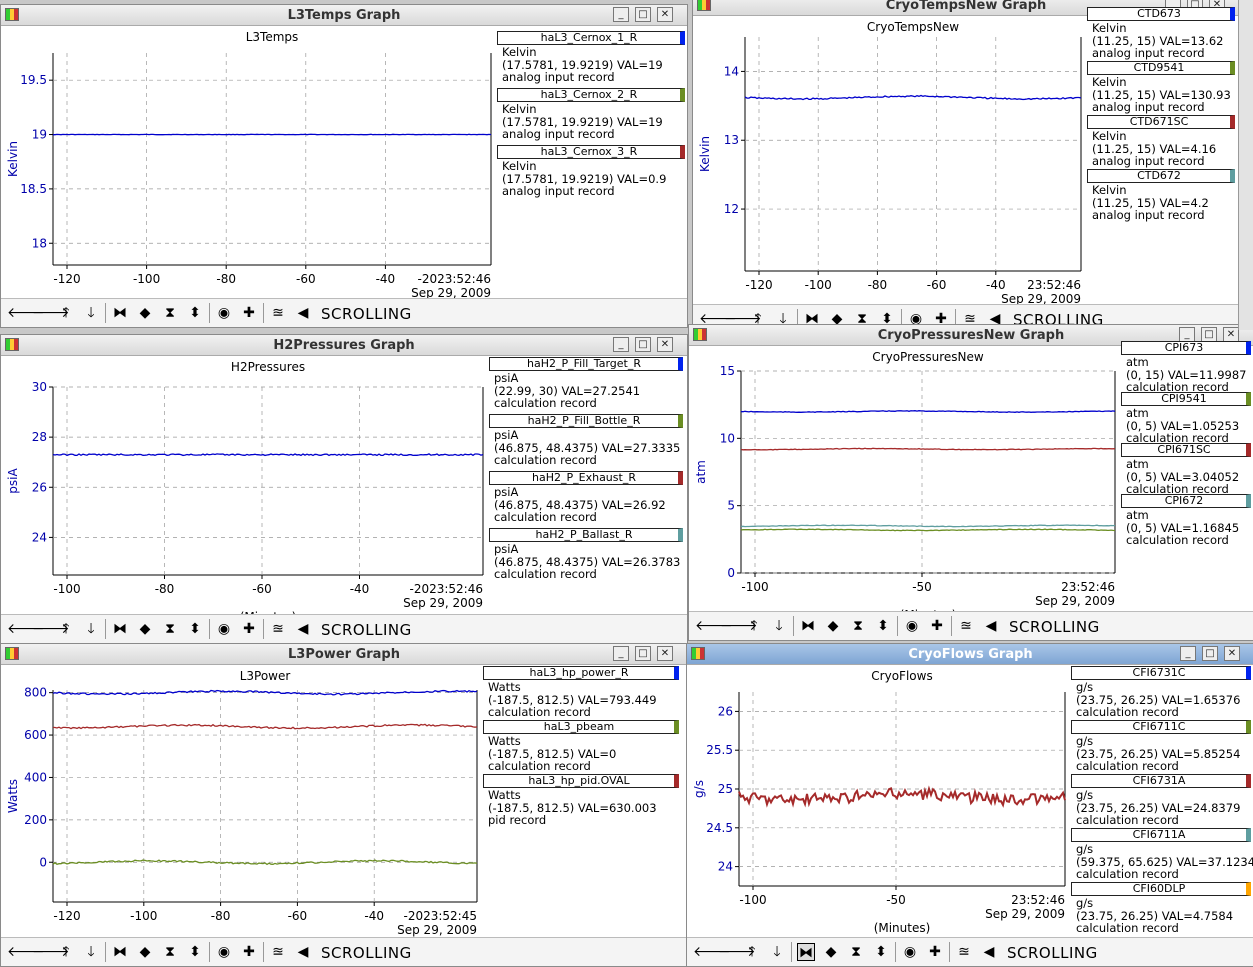 The image size is (1253, 967). I want to click on legend-item: CFI6731A, so click(1161, 781).